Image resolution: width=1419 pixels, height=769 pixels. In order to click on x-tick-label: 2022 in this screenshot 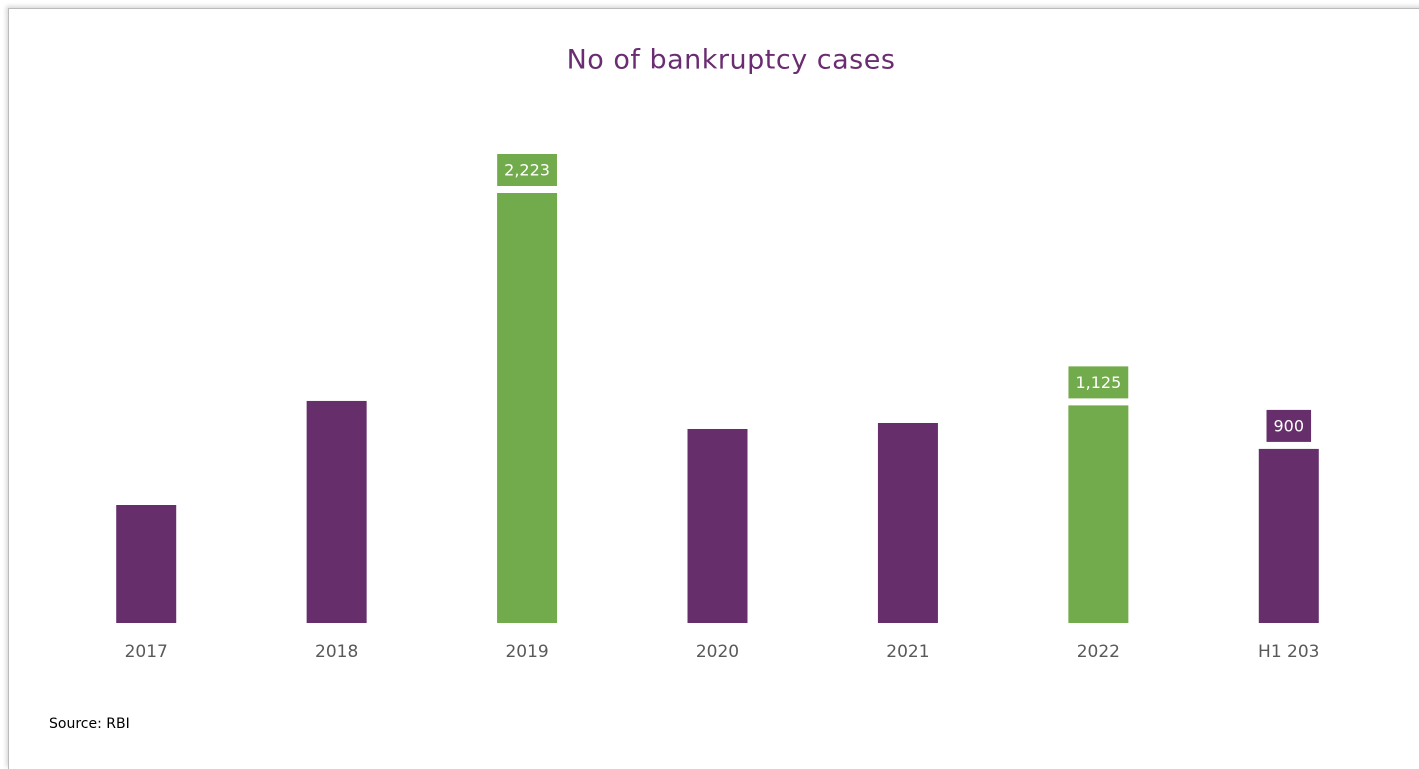, I will do `click(1098, 652)`.